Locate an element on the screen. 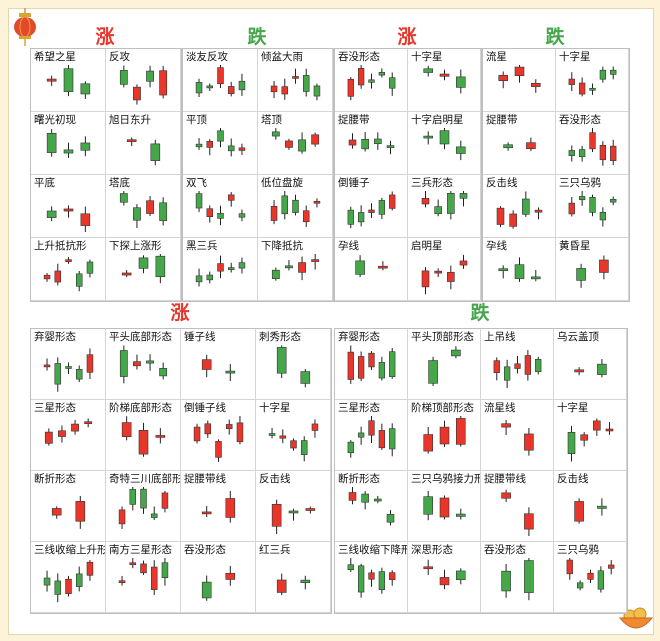  pattern-panel-top-left-rise: 希望之星 反攻 曙光初现 旭日东升 平底 塔底 上升抵抗形 下探上涨形 is located at coordinates (106, 175).